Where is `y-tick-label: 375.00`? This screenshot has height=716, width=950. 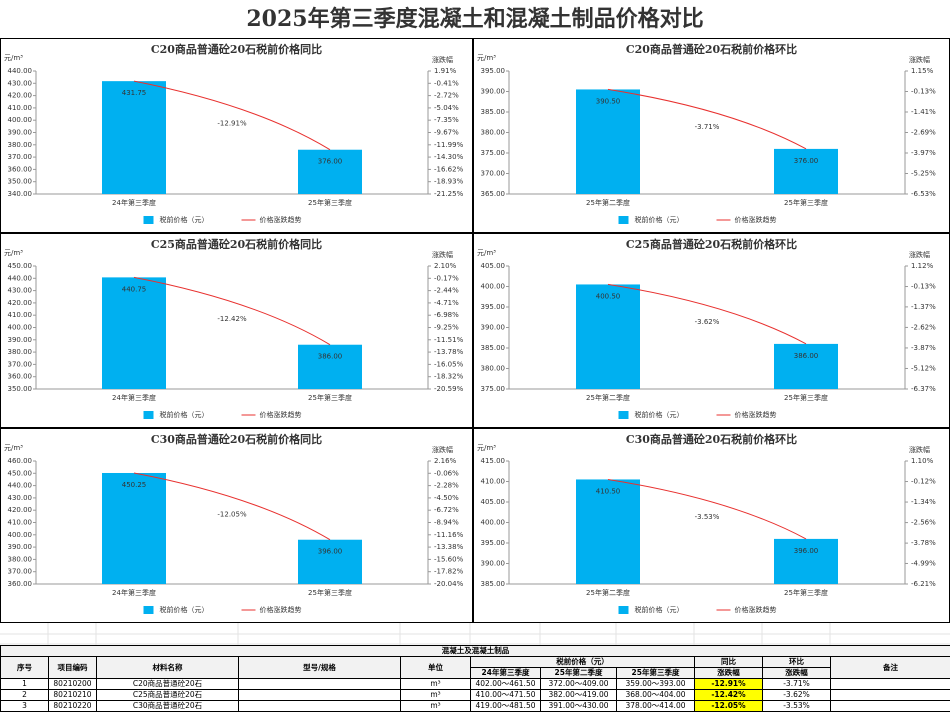 y-tick-label: 375.00 is located at coordinates (493, 389).